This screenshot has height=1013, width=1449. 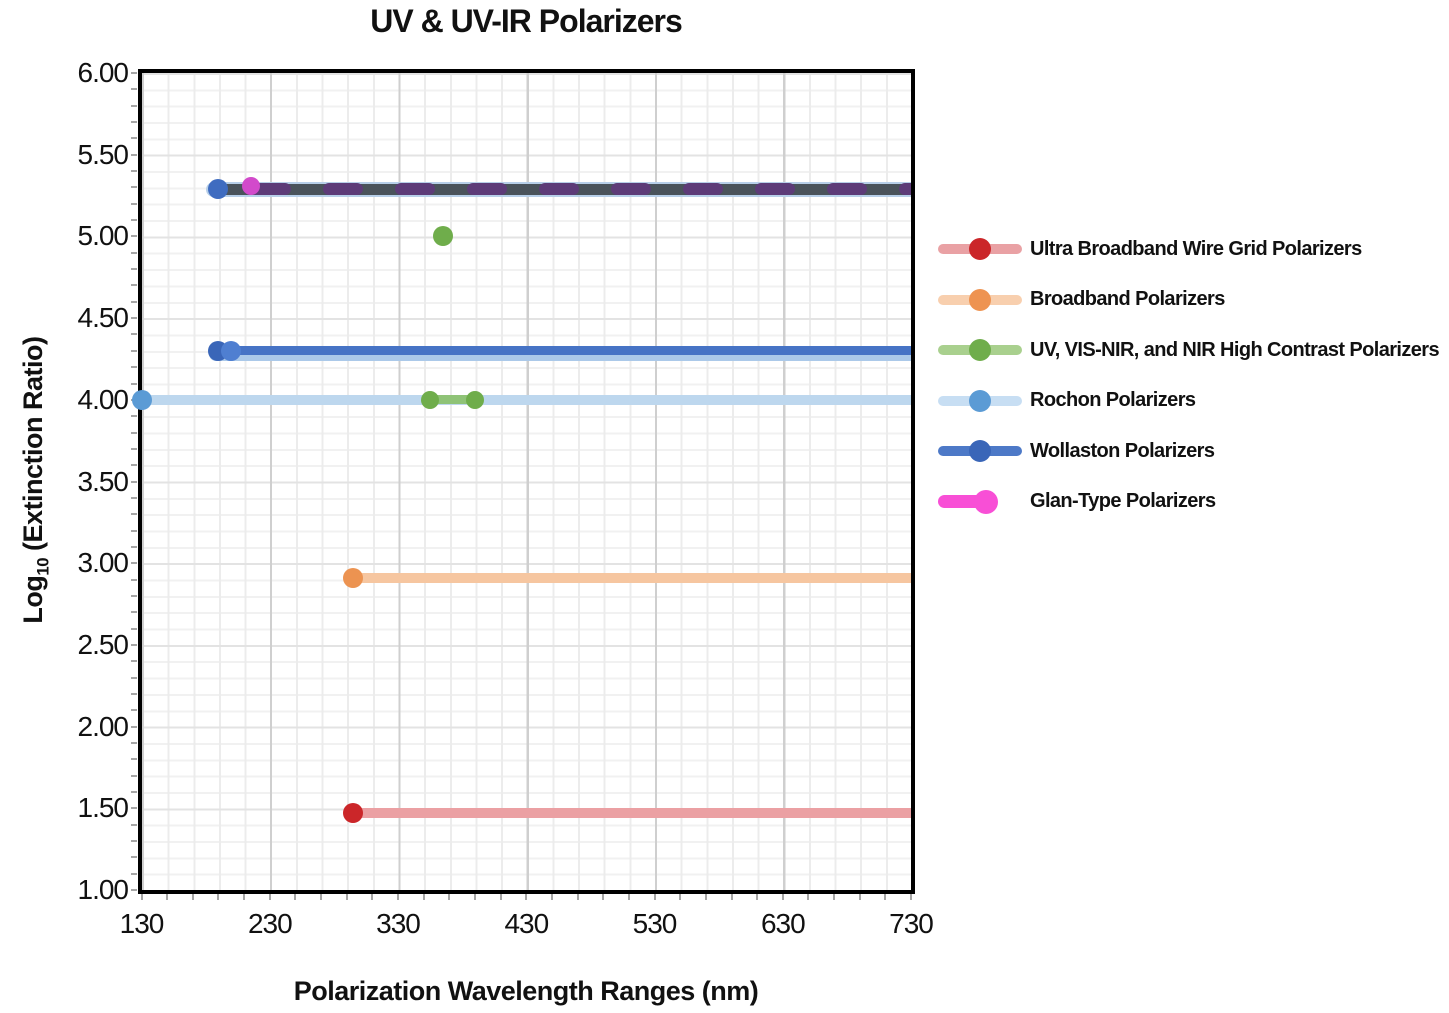 What do you see at coordinates (103, 644) in the screenshot?
I see `y-tick-label: 2.50` at bounding box center [103, 644].